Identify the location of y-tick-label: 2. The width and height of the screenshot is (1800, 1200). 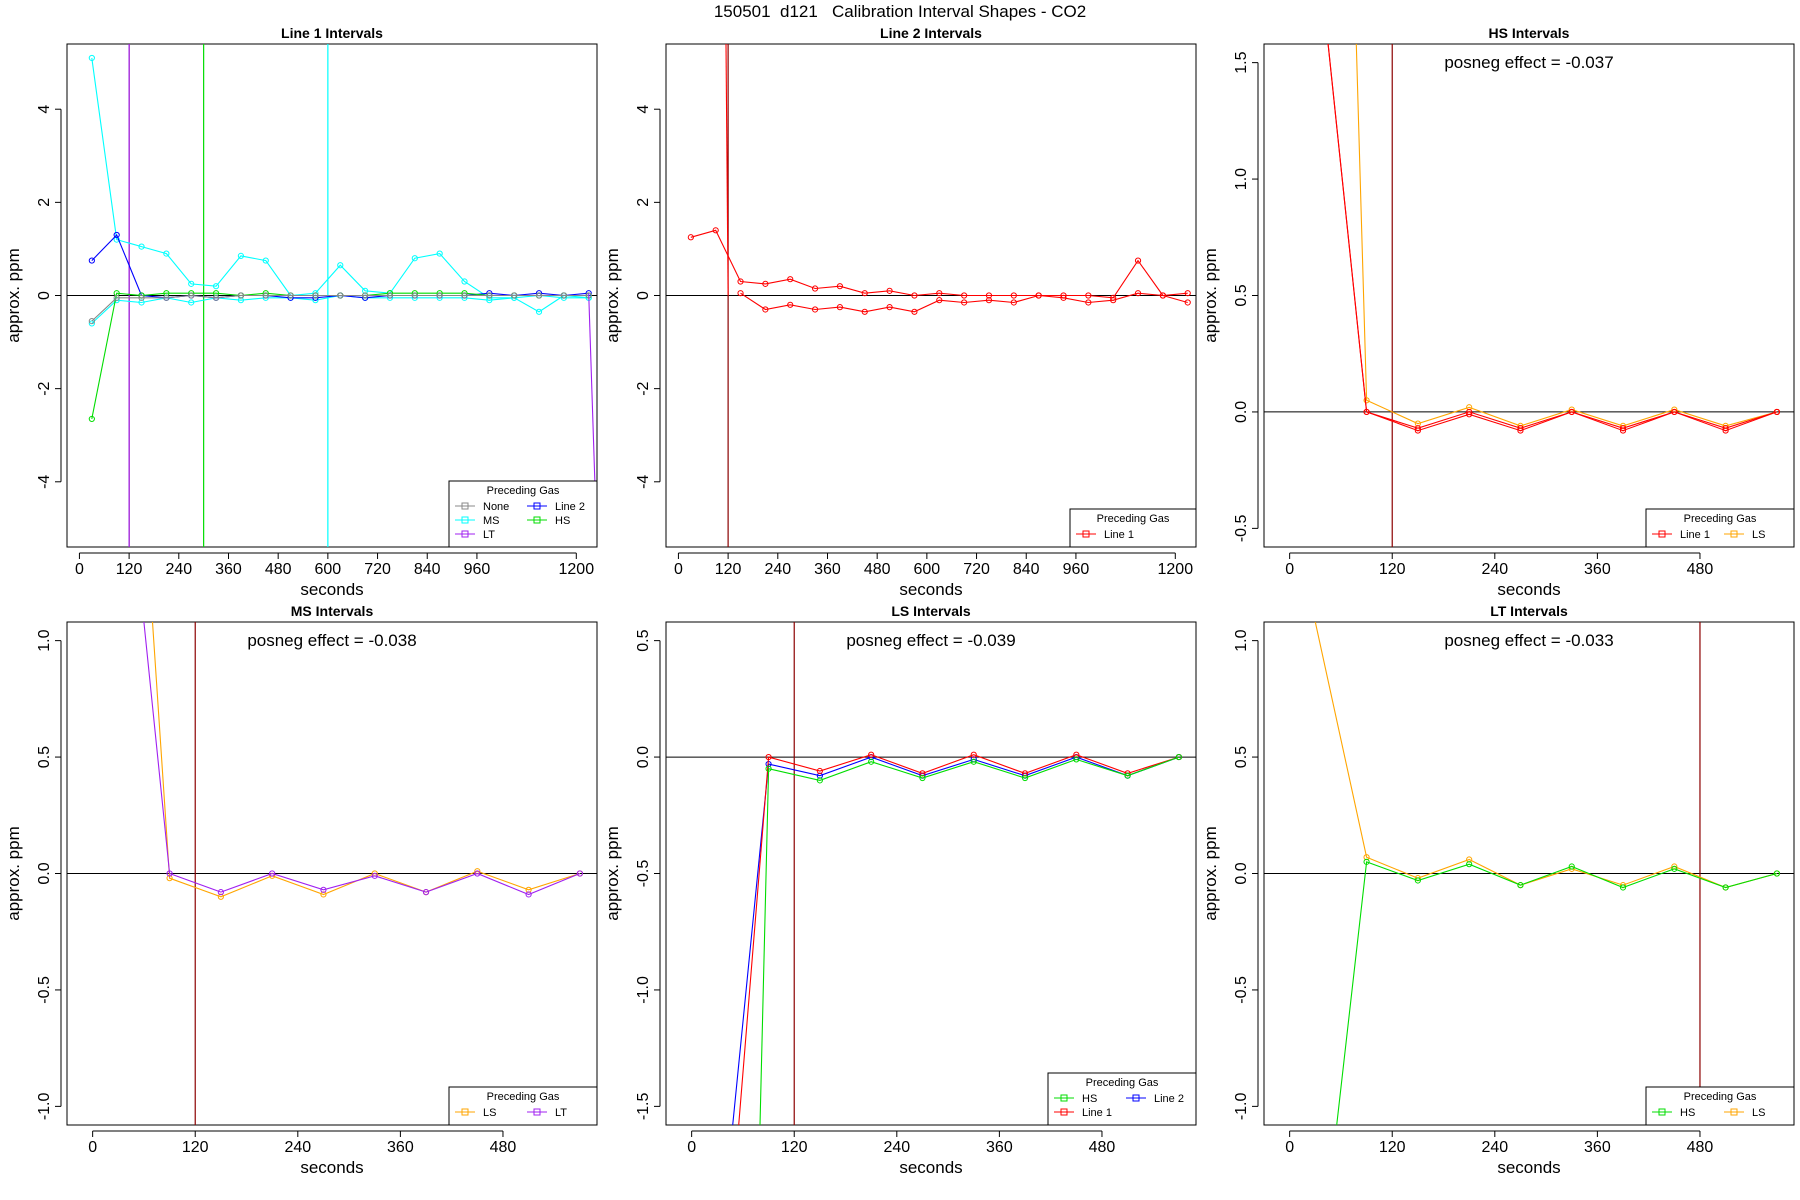
(643, 202).